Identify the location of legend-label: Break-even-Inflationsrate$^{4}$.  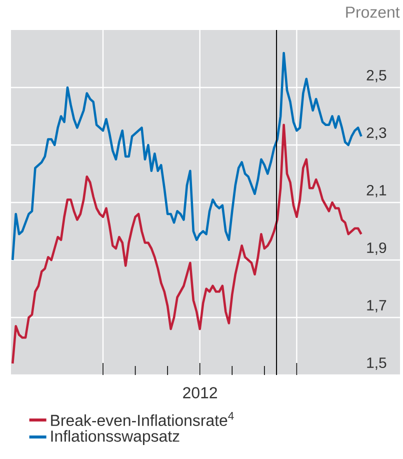
(142, 419).